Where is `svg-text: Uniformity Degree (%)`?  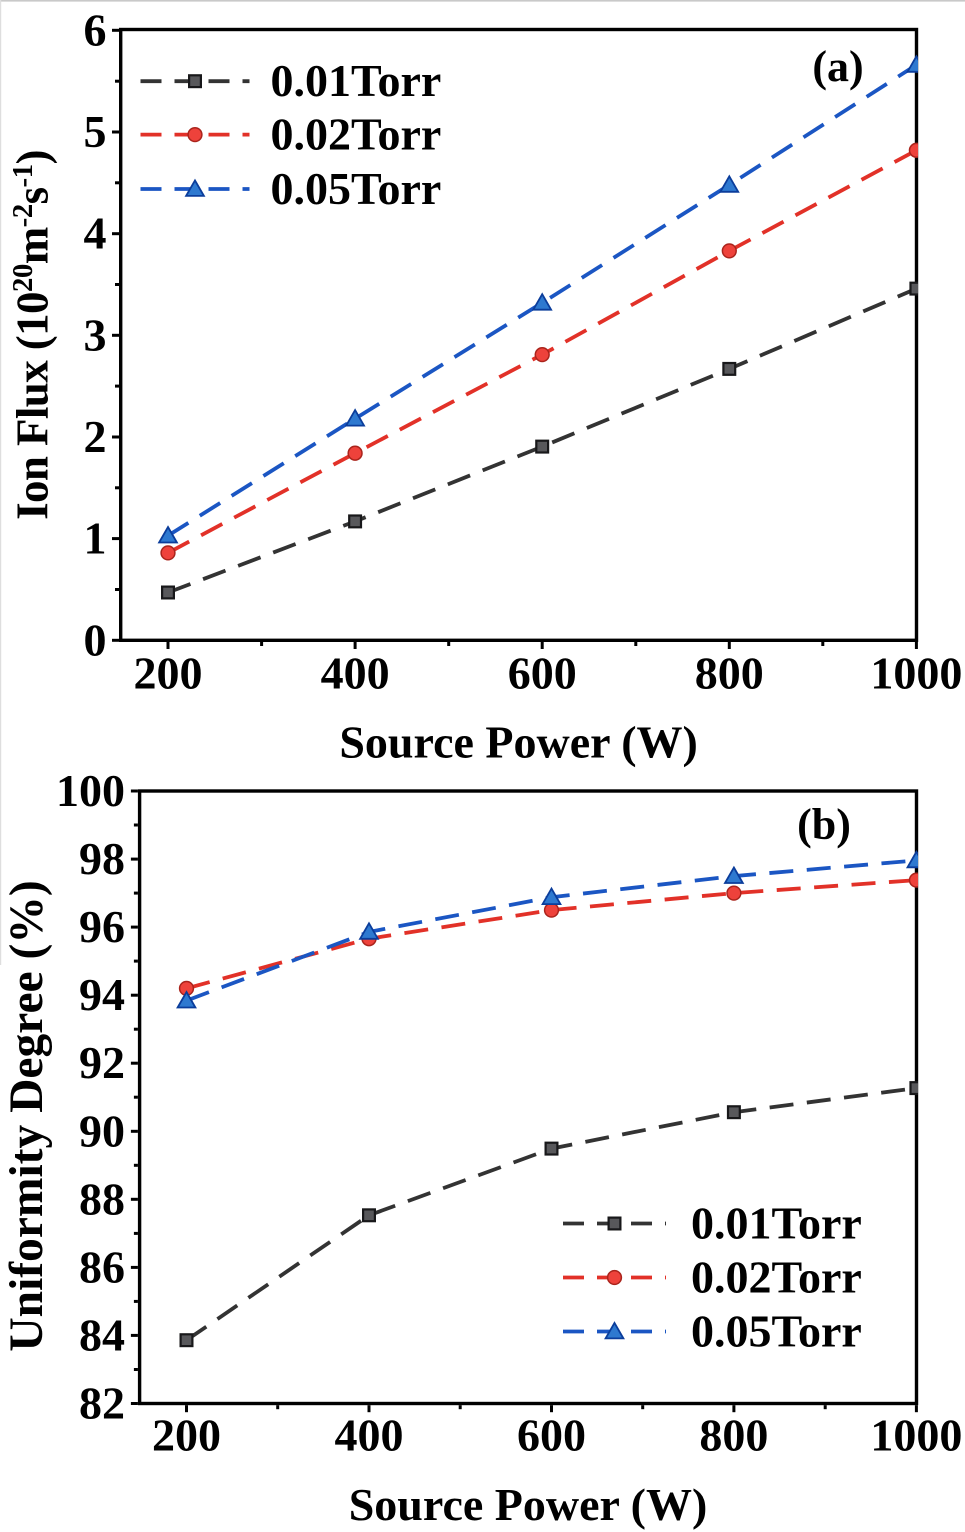 svg-text: Uniformity Degree (%) is located at coordinates (27, 1115).